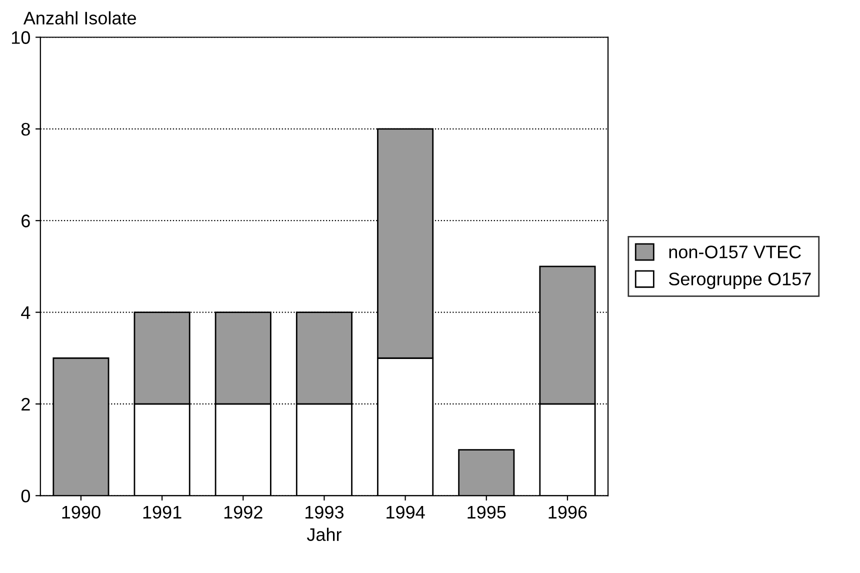 The image size is (860, 573). I want to click on x-tick-label: 1990, so click(81, 512).